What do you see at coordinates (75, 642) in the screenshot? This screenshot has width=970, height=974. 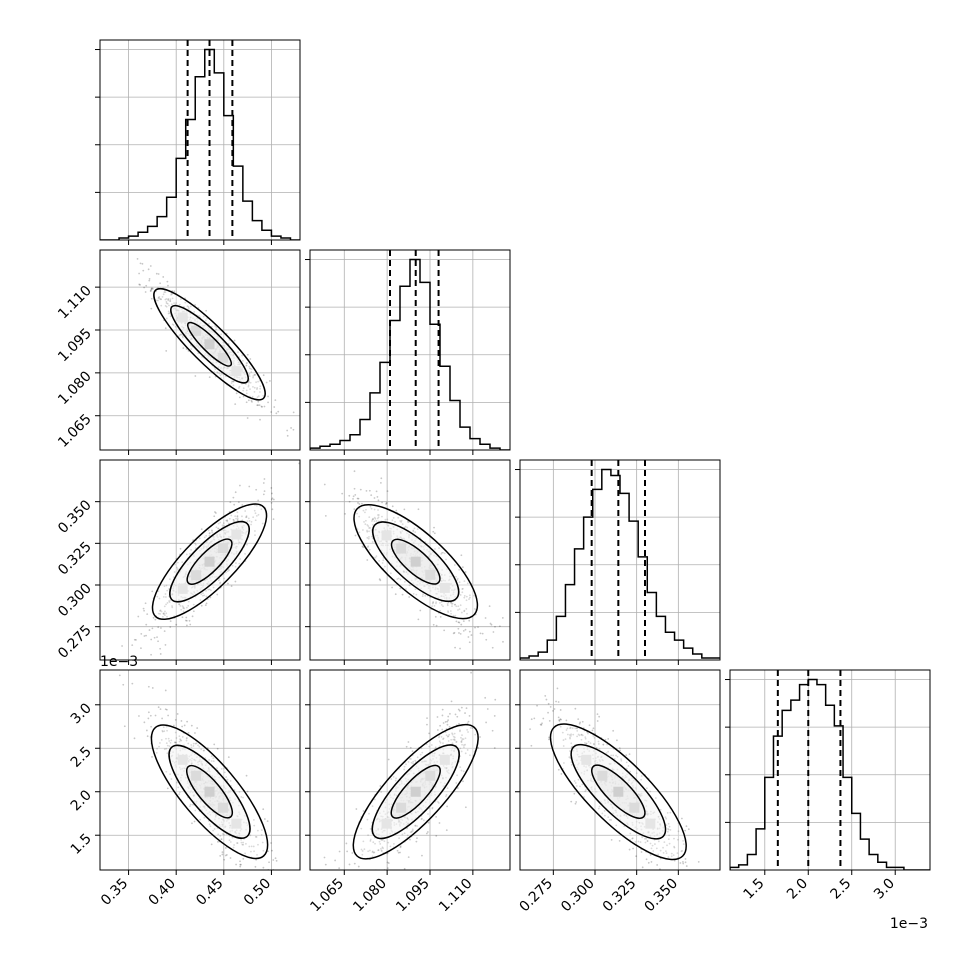 I see `y-tick-label: 0.275` at bounding box center [75, 642].